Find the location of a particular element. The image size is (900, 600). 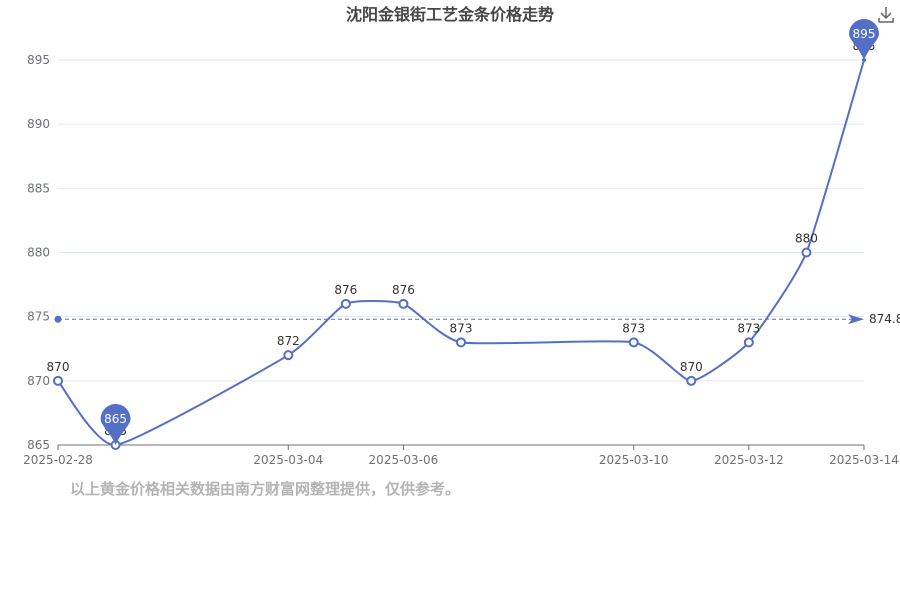

x-tick-label: 2025-02-28 is located at coordinates (58, 460).